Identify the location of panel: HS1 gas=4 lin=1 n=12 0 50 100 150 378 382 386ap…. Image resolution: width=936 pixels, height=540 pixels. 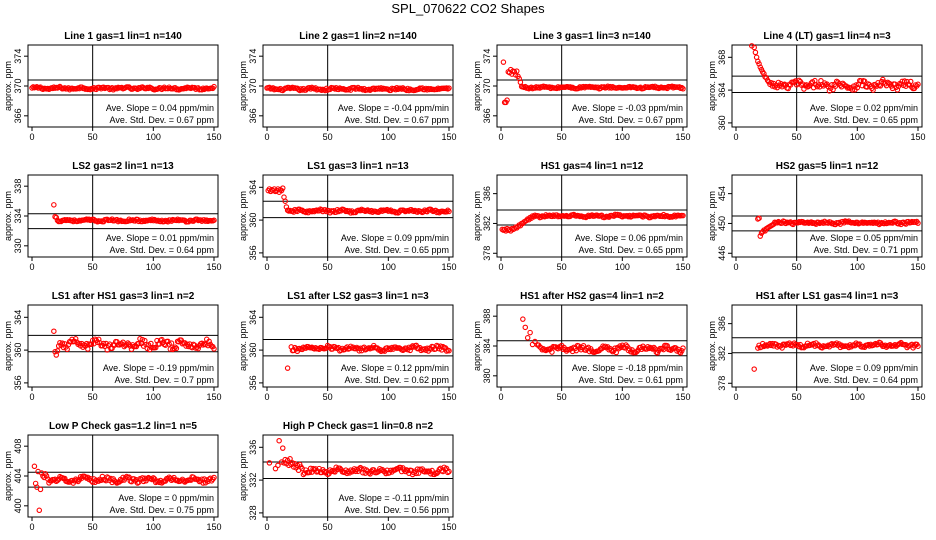
(581, 216).